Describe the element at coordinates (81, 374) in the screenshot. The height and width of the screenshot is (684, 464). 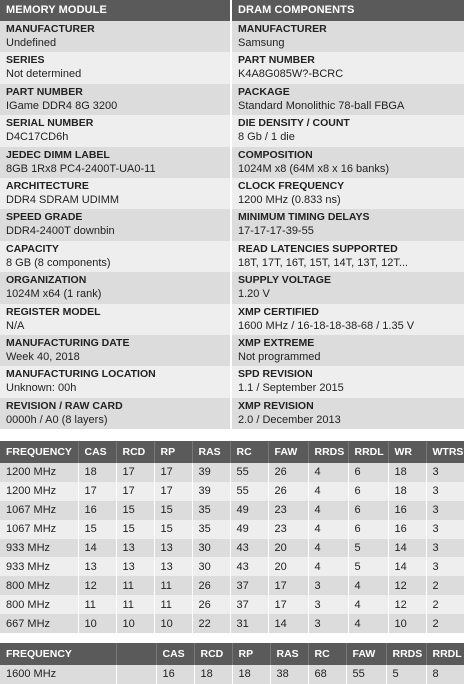
I see `field-label: MANUFACTURING LOCATION` at that location.